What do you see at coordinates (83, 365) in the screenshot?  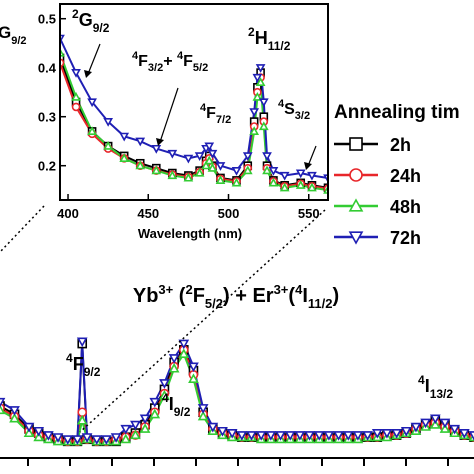 I see `main-label-4f92: 4F9/2` at bounding box center [83, 365].